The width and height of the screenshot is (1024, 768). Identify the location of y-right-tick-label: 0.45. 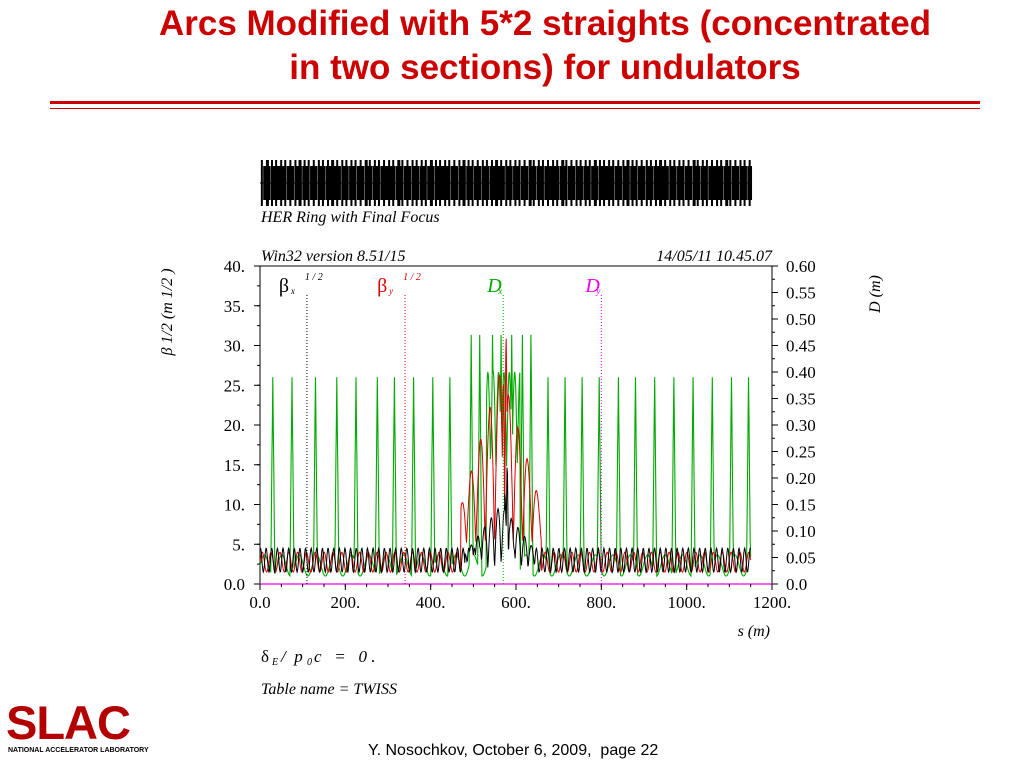
(801, 346).